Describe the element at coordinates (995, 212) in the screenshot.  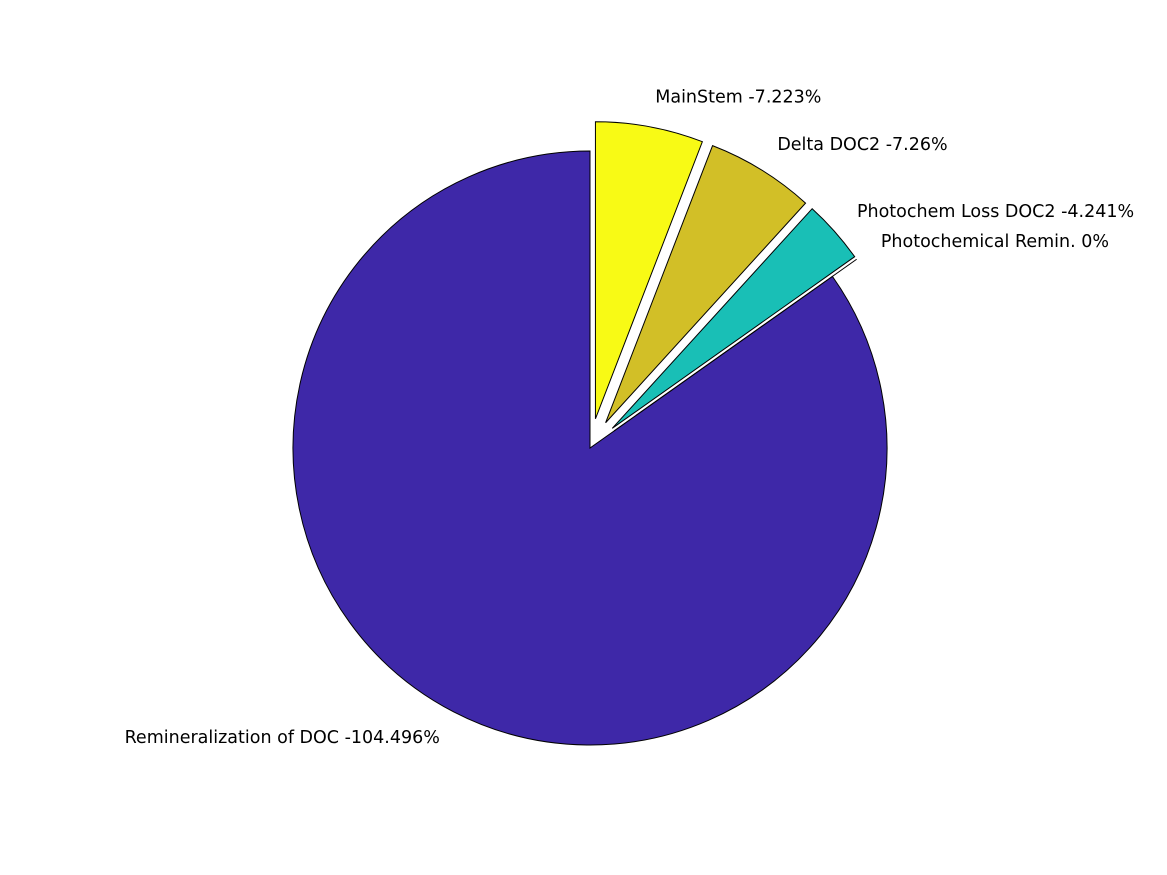
I see `pie-label-2: Photochem Loss DOC2 -4.241%` at that location.